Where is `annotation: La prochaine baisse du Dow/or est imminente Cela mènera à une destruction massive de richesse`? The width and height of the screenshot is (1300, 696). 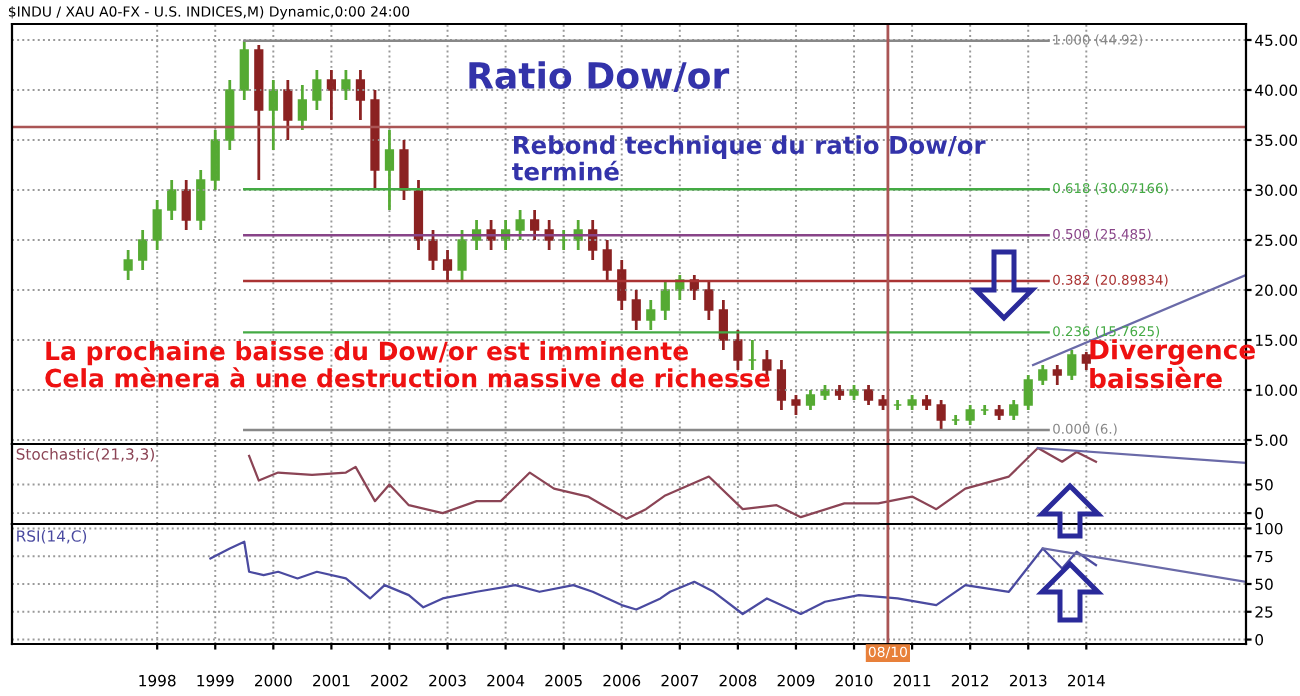 annotation: La prochaine baisse du Dow/or est imminente Cela mènera à une destruction massive de richesse is located at coordinates (407, 364).